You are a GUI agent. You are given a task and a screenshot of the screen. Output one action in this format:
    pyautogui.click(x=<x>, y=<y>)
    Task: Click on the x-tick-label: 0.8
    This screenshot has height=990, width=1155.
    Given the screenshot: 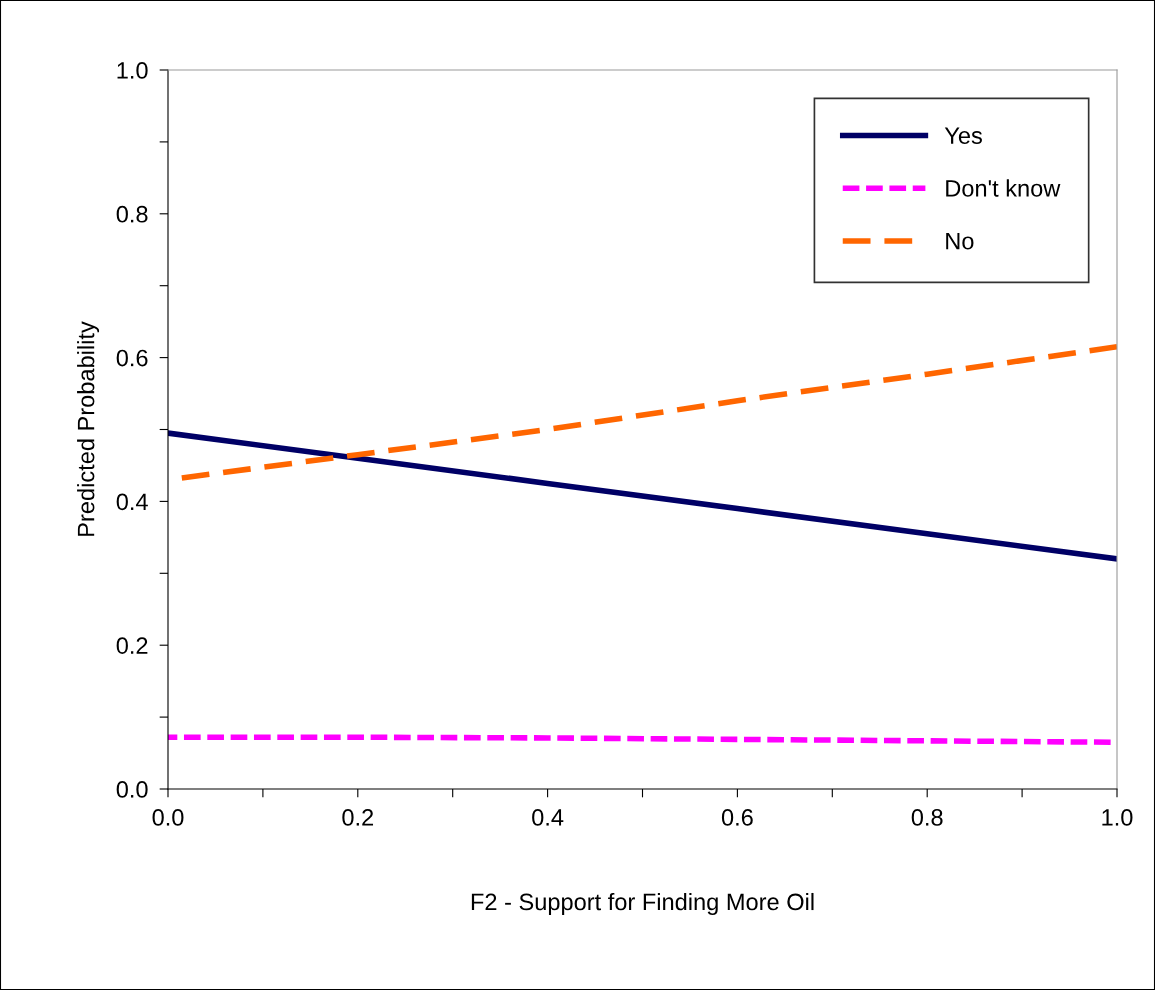 What is the action you would take?
    pyautogui.click(x=927, y=817)
    